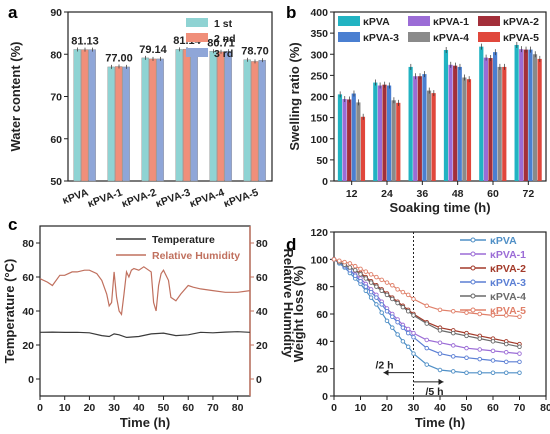 Image resolution: width=550 pixels, height=434 pixels. I want to click on x-axis-label-b: Soaking time (h), so click(439, 207).